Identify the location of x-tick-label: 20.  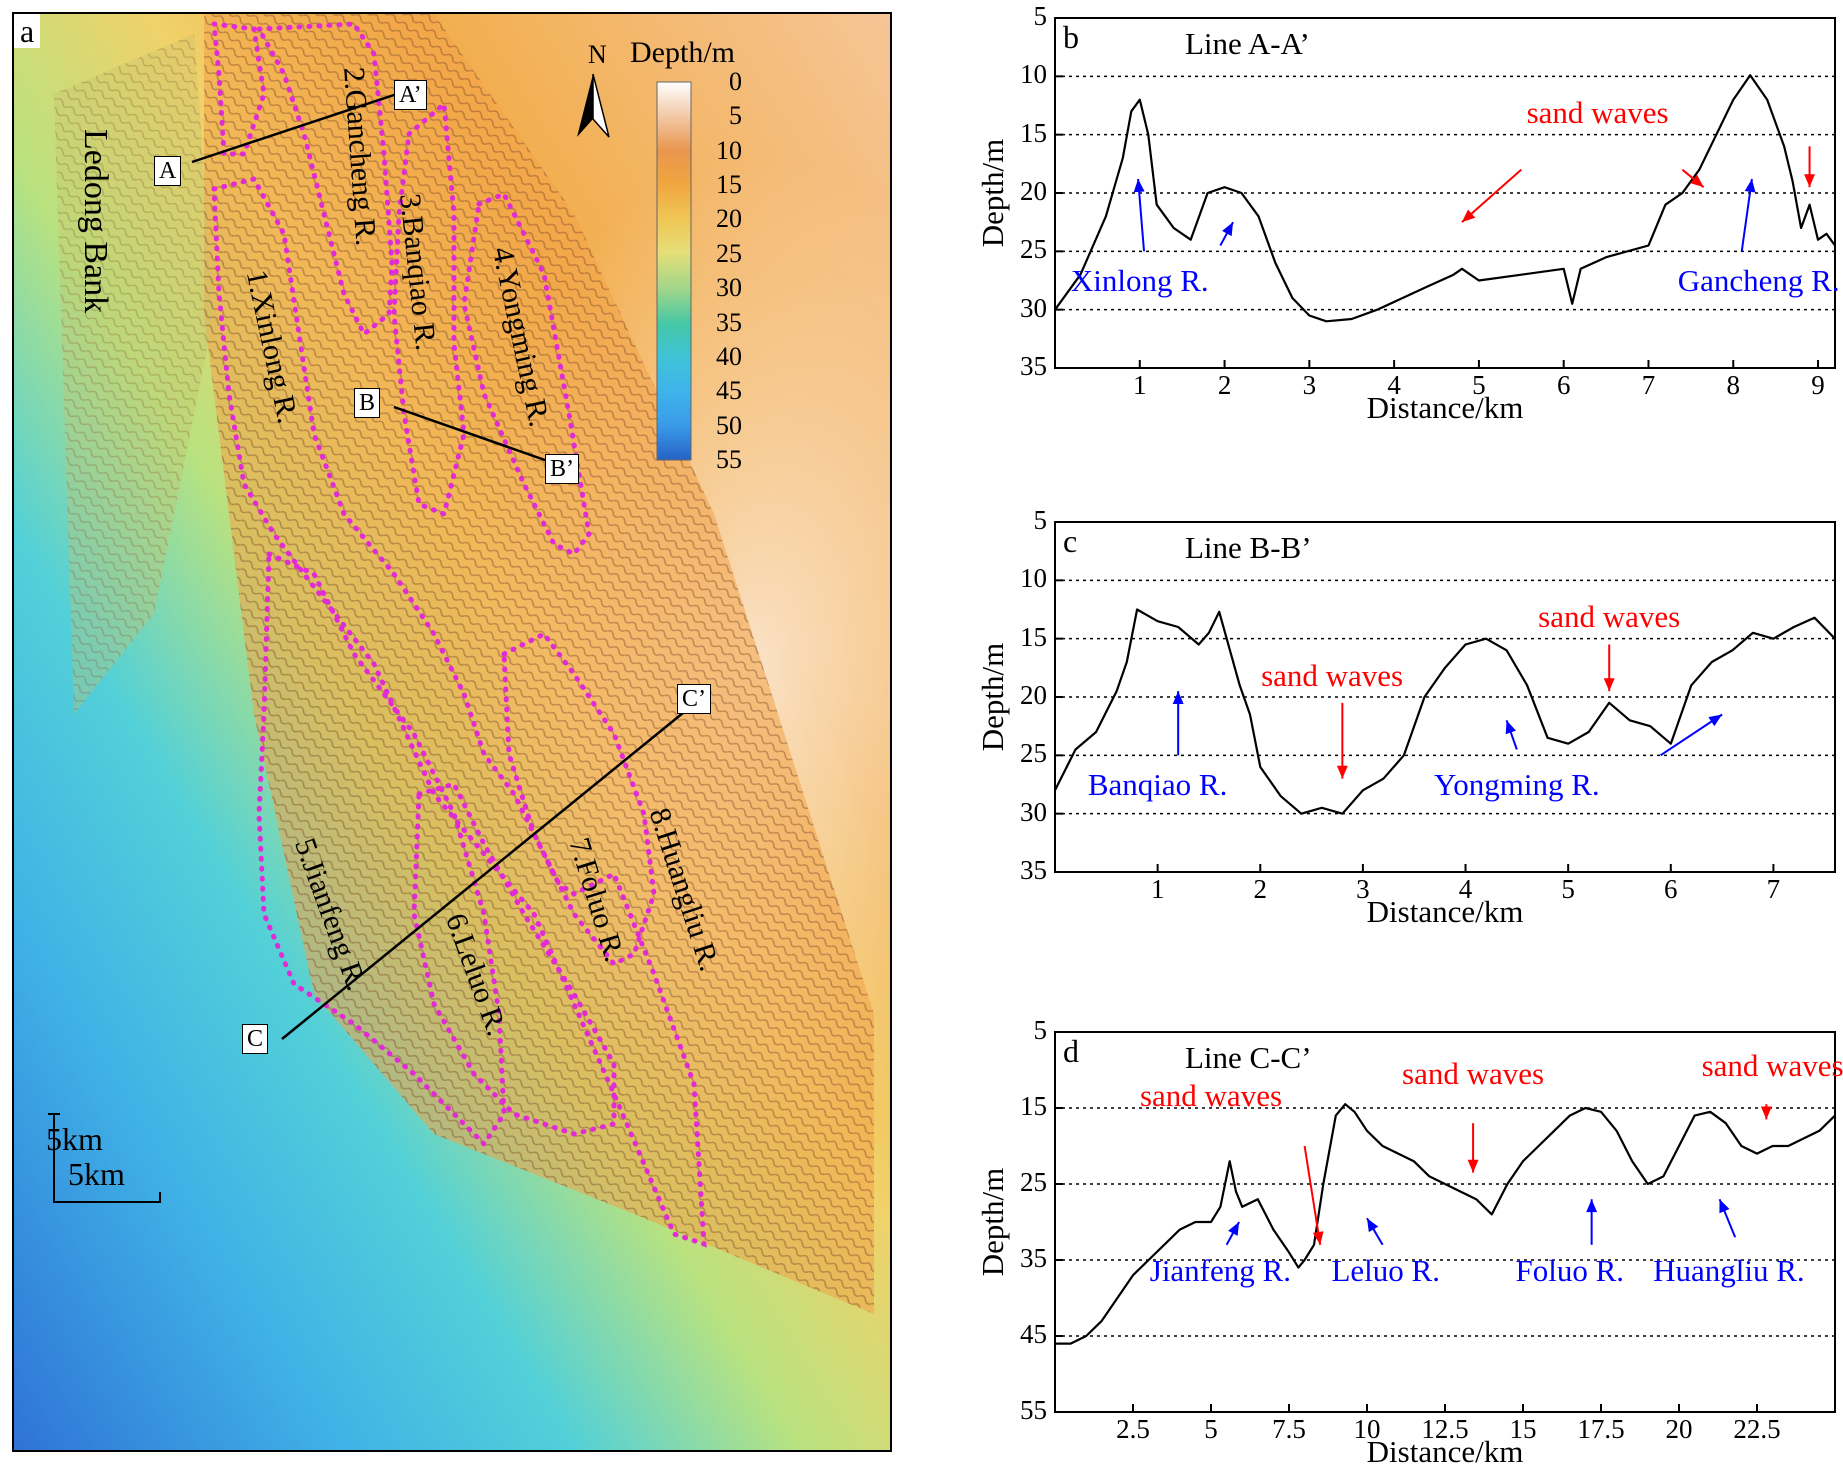
(1679, 1429).